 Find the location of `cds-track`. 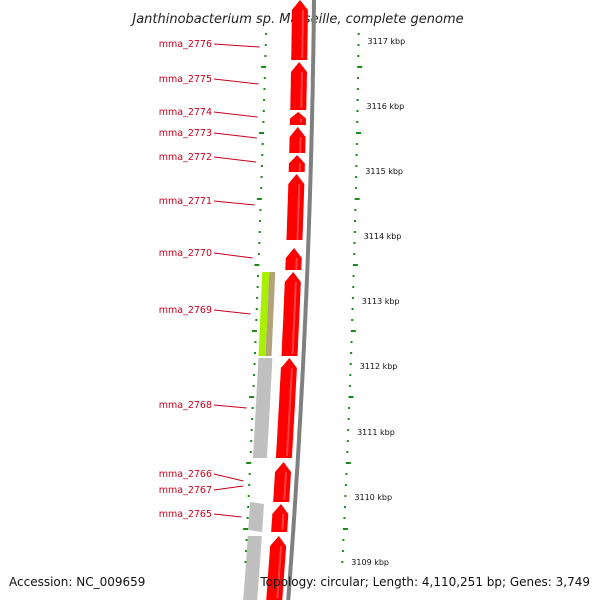

cds-track is located at coordinates (291, 300).